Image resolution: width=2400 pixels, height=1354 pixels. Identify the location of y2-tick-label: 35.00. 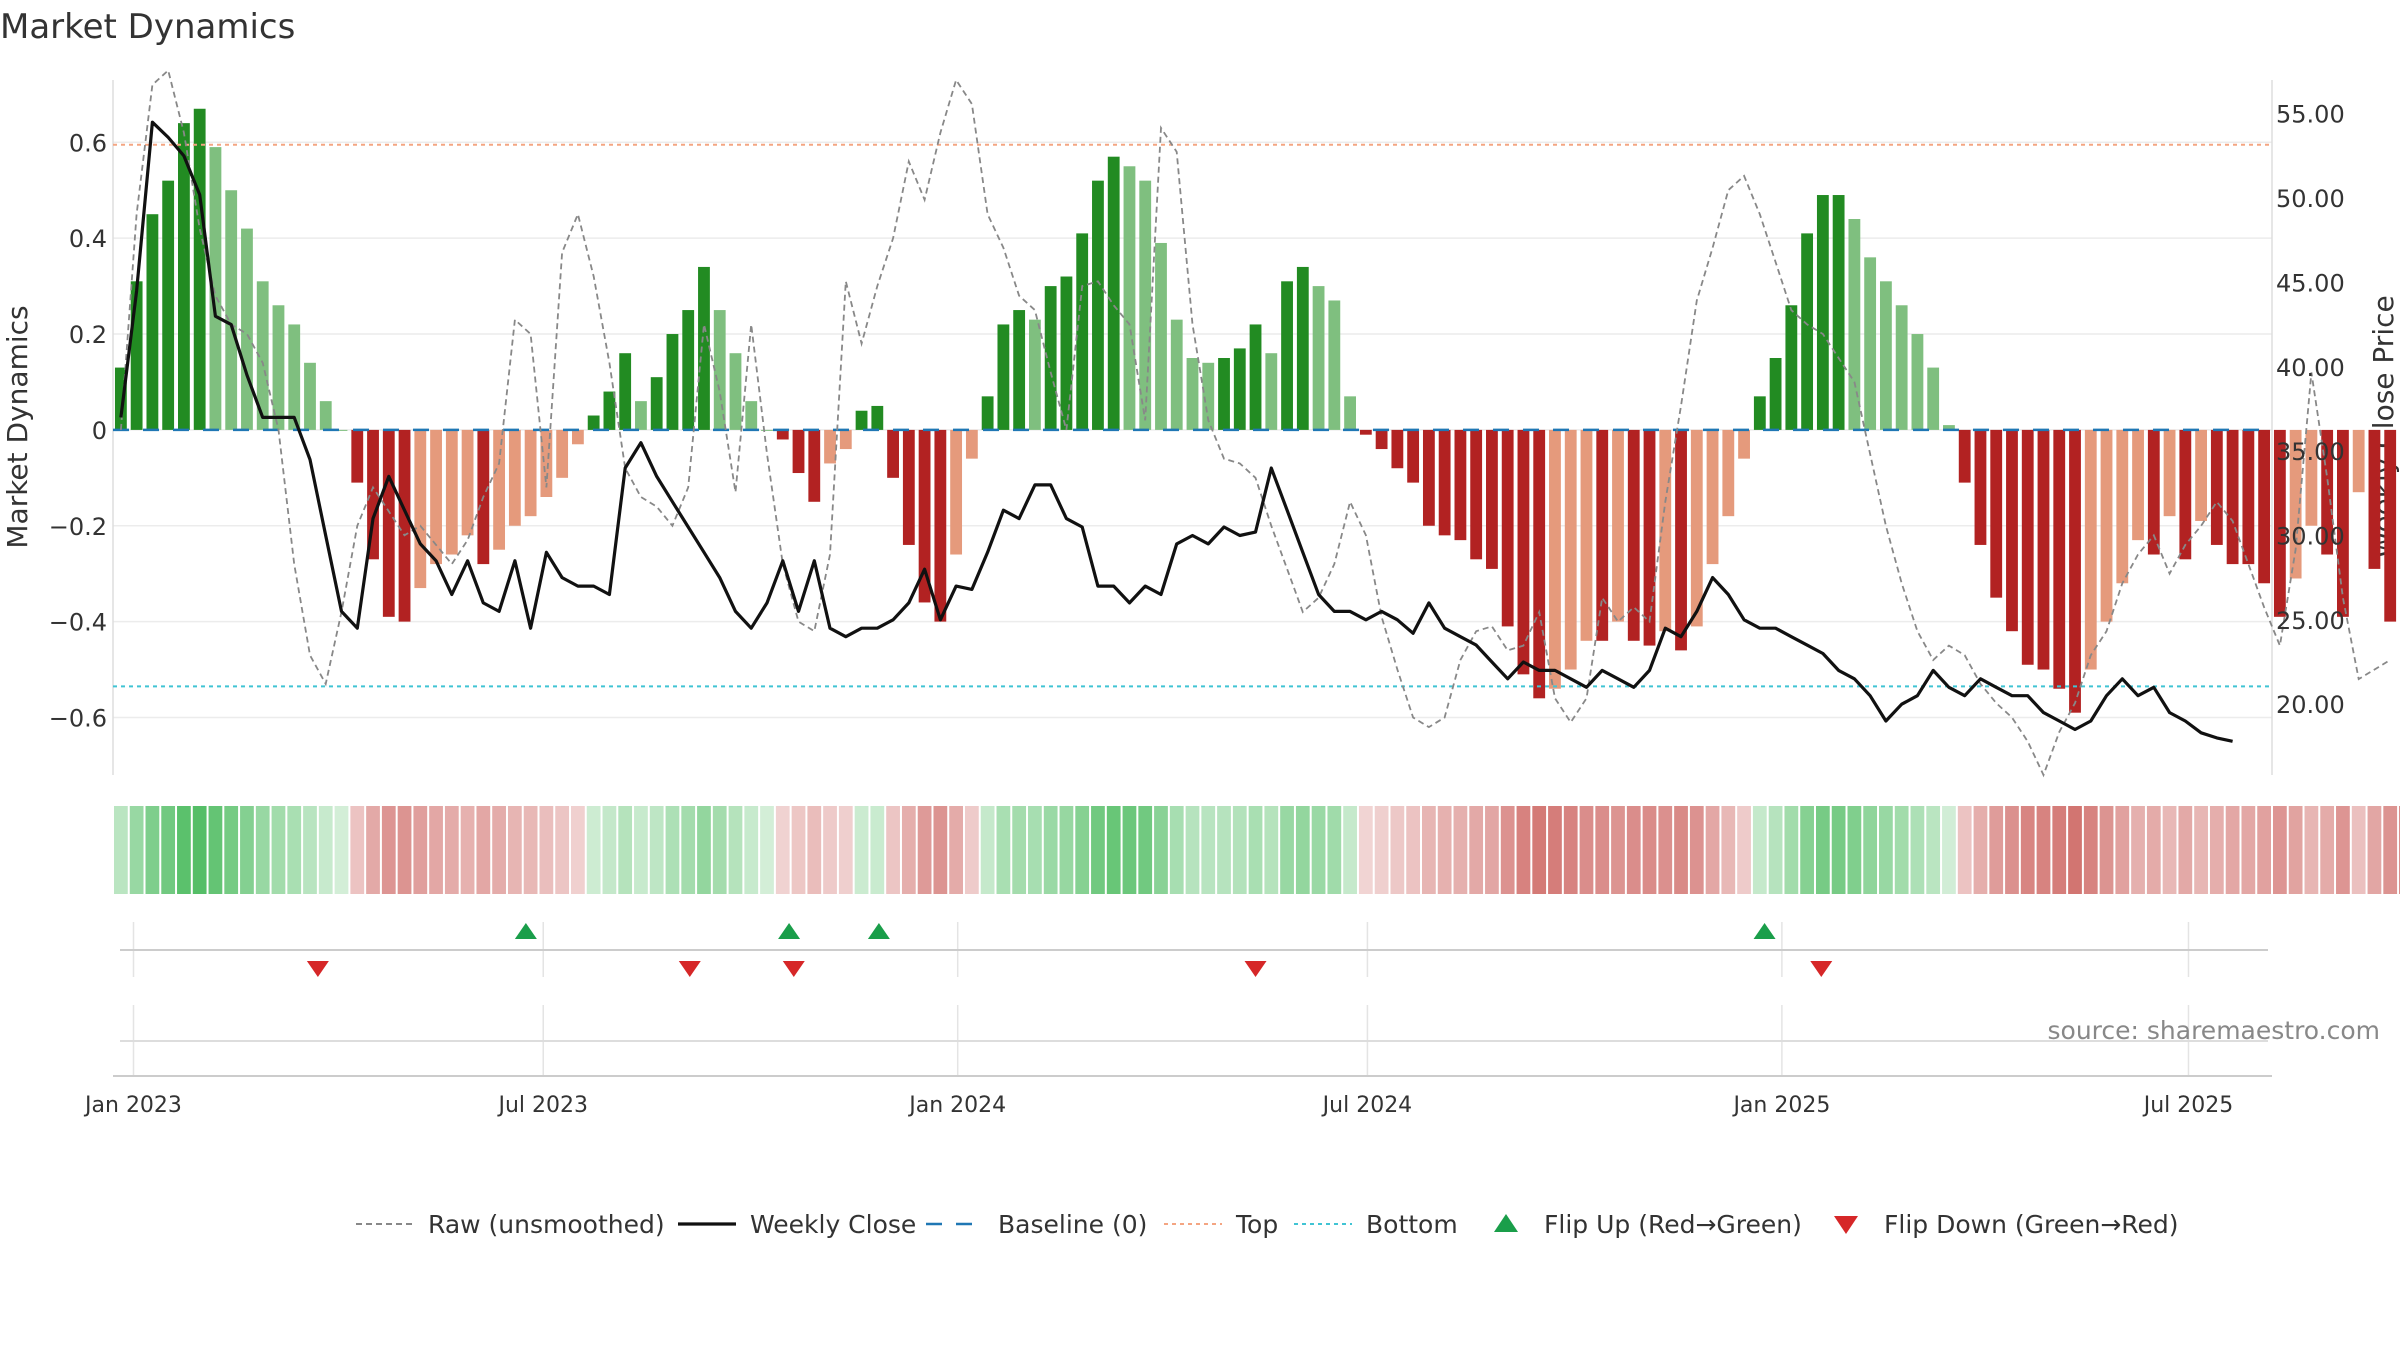
(2310, 452).